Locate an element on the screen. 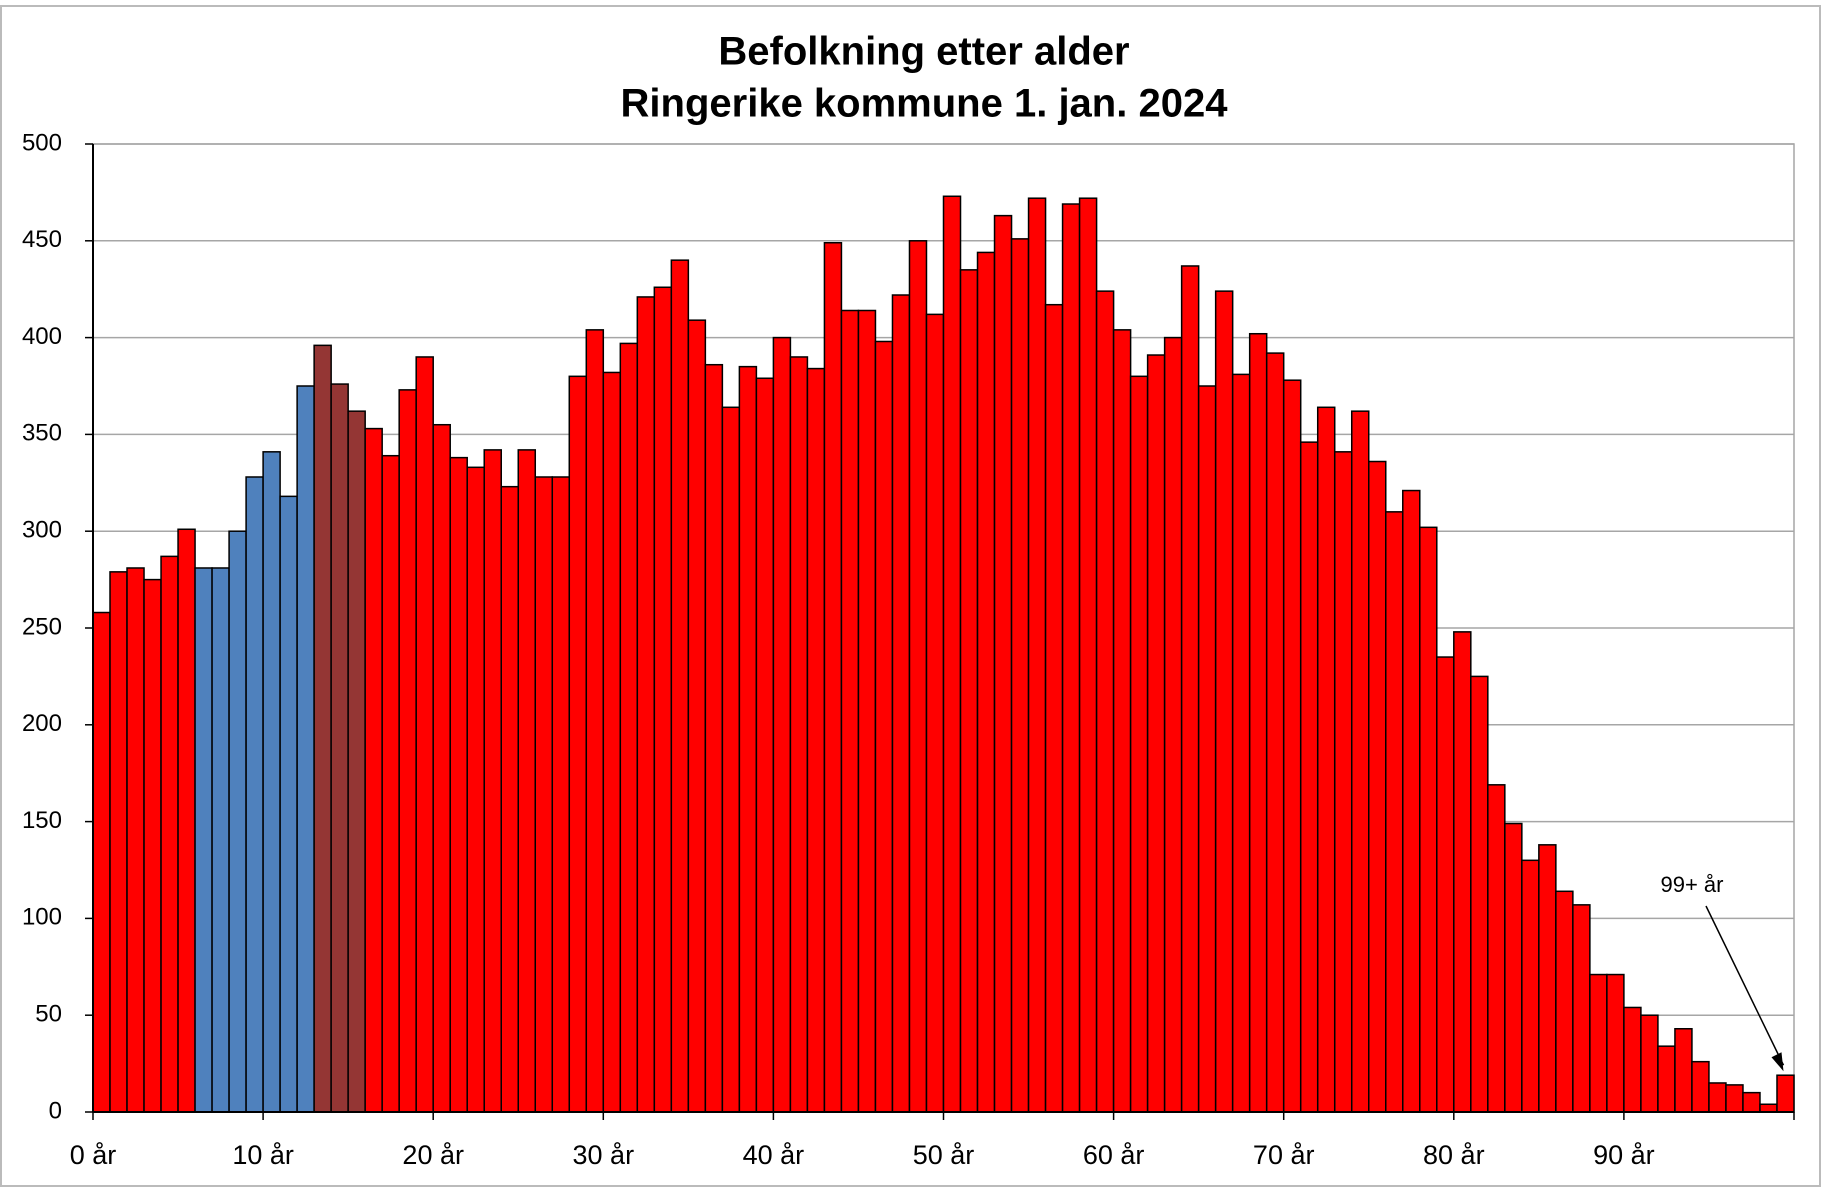 The width and height of the screenshot is (1821, 1187). annotation-arrow is located at coordinates (1745, 985).